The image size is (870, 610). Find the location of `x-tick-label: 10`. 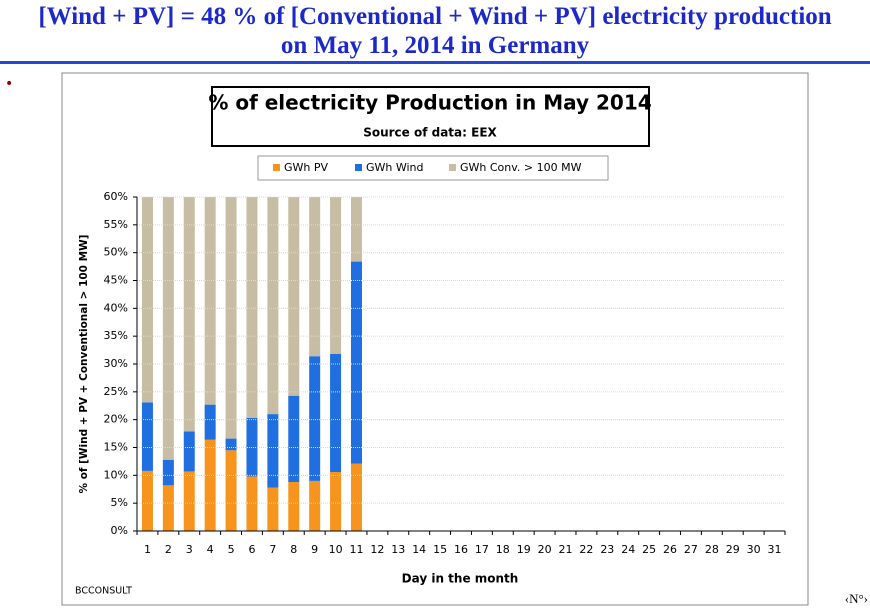

x-tick-label: 10 is located at coordinates (336, 549).